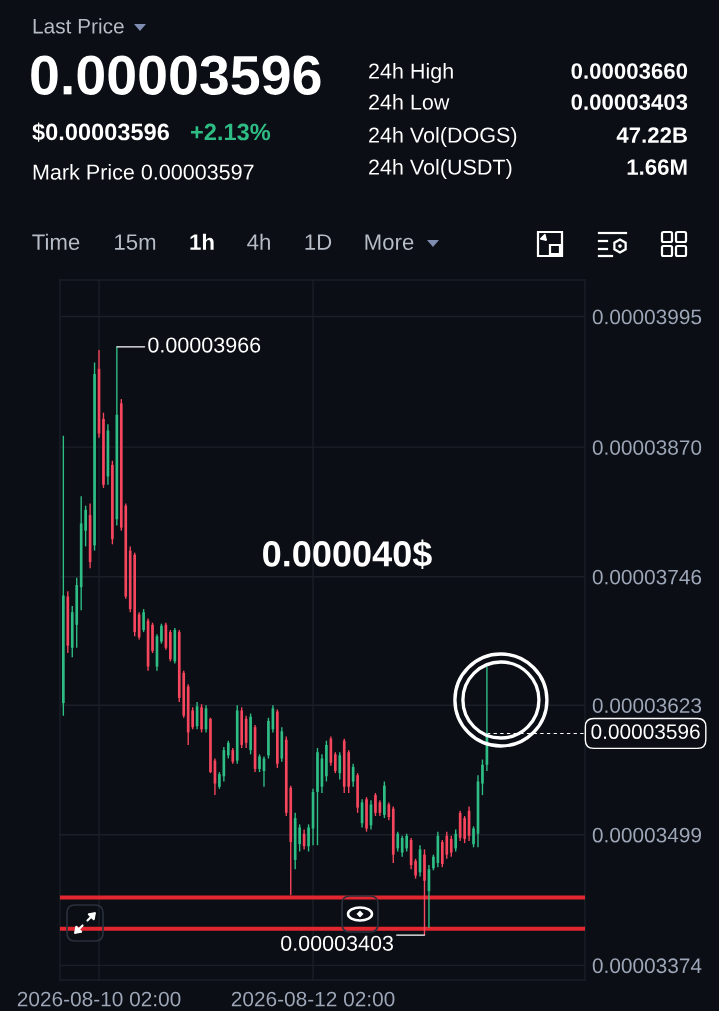  Describe the element at coordinates (651, 135) in the screenshot. I see `text: 47.22B` at that location.